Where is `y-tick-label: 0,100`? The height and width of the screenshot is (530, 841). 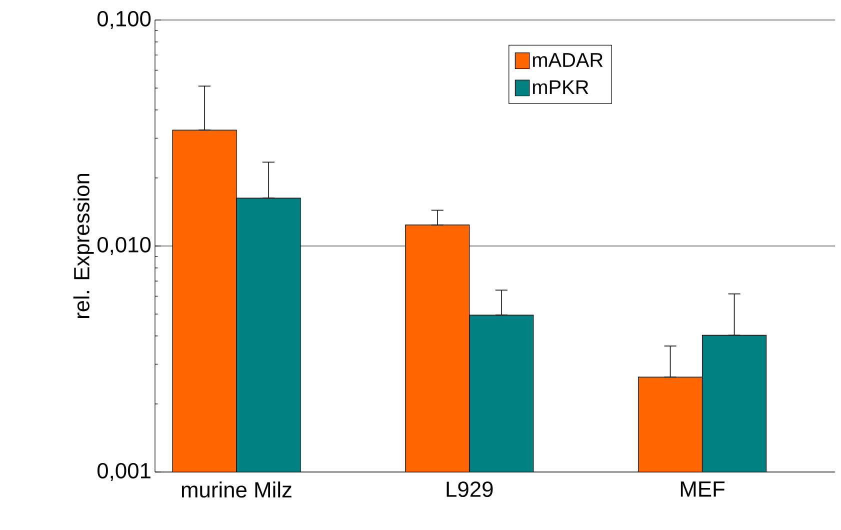
y-tick-label: 0,100 is located at coordinates (124, 20).